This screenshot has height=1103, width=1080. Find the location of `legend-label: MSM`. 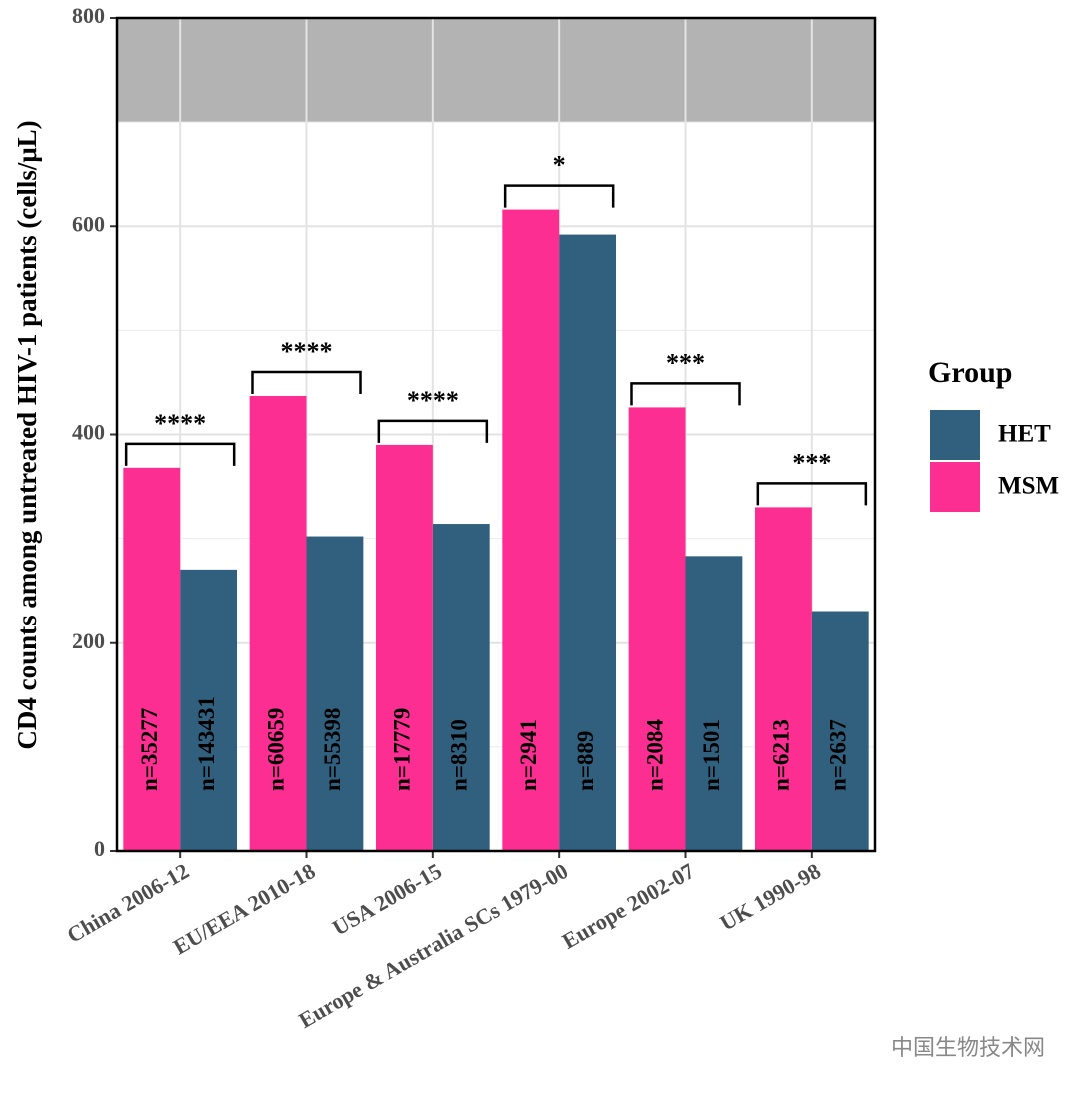

legend-label: MSM is located at coordinates (1028, 486).